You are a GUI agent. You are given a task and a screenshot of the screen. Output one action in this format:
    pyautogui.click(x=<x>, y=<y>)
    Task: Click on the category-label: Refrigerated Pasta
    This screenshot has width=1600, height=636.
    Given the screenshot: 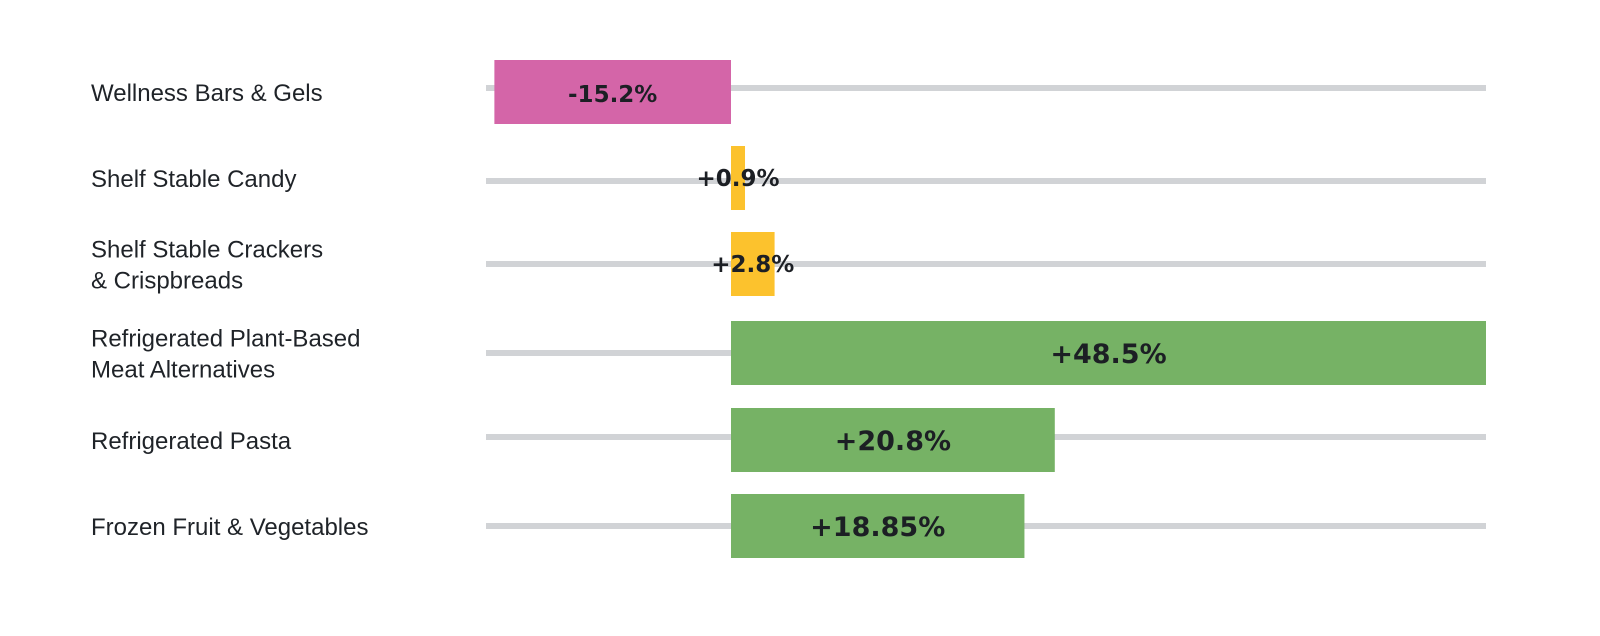 What is the action you would take?
    pyautogui.click(x=191, y=441)
    